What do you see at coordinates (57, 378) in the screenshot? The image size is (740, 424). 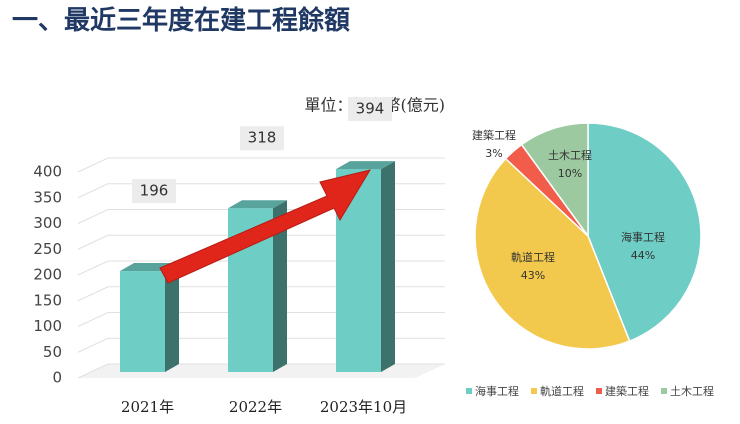 I see `y-tick-label: 0` at bounding box center [57, 378].